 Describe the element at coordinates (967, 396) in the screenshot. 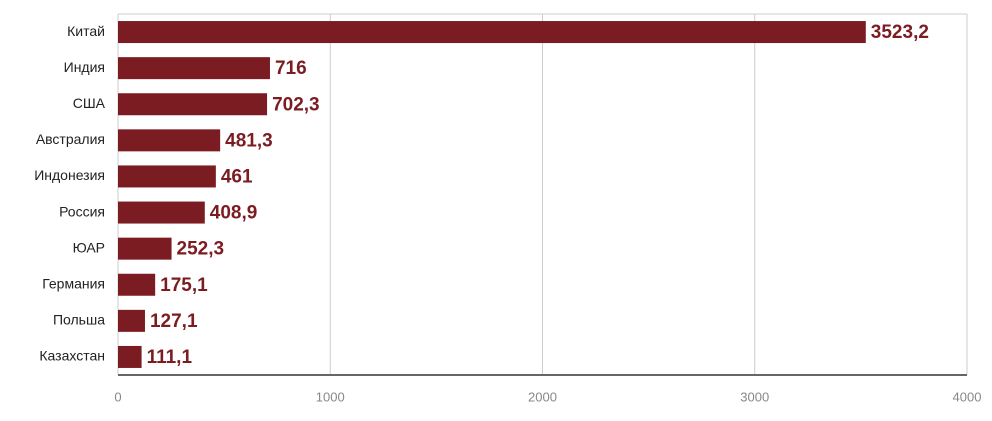

I see `x-tick-label: 4000` at that location.